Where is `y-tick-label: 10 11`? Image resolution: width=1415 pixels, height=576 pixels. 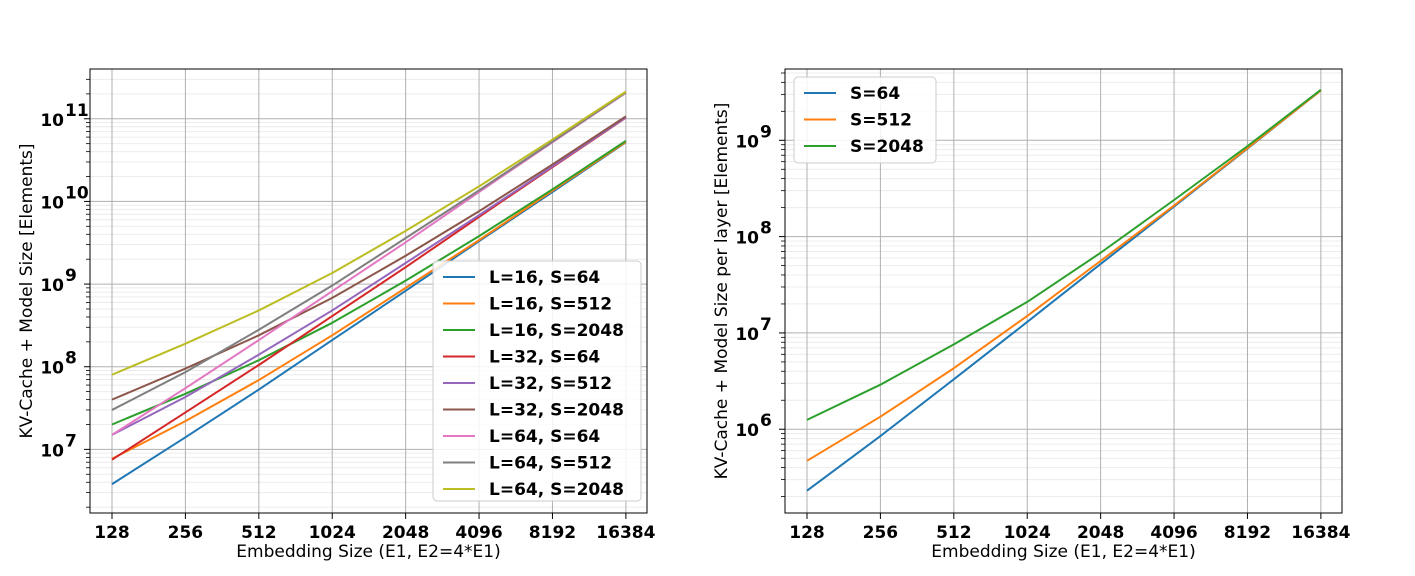 y-tick-label: 10 11 is located at coordinates (64, 116).